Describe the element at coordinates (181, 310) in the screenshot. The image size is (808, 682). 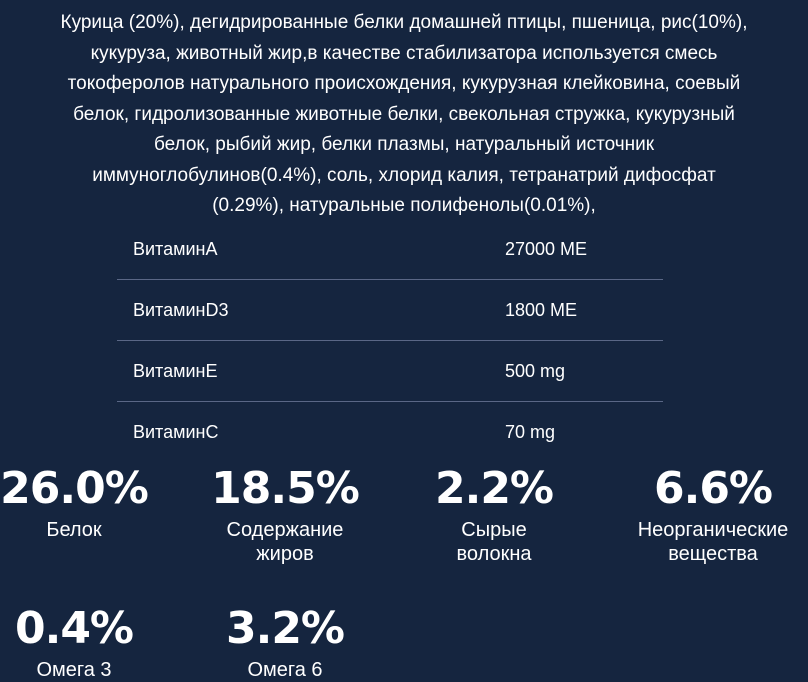
I see `vitamin-name: ВитаминD3` at that location.